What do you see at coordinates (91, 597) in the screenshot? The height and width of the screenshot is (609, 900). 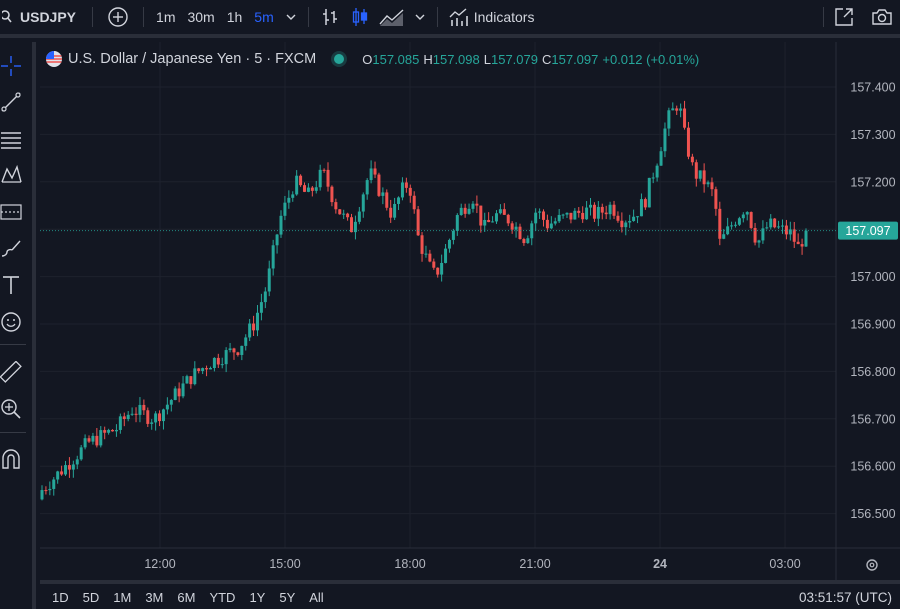 I see `range-5d: 5D` at bounding box center [91, 597].